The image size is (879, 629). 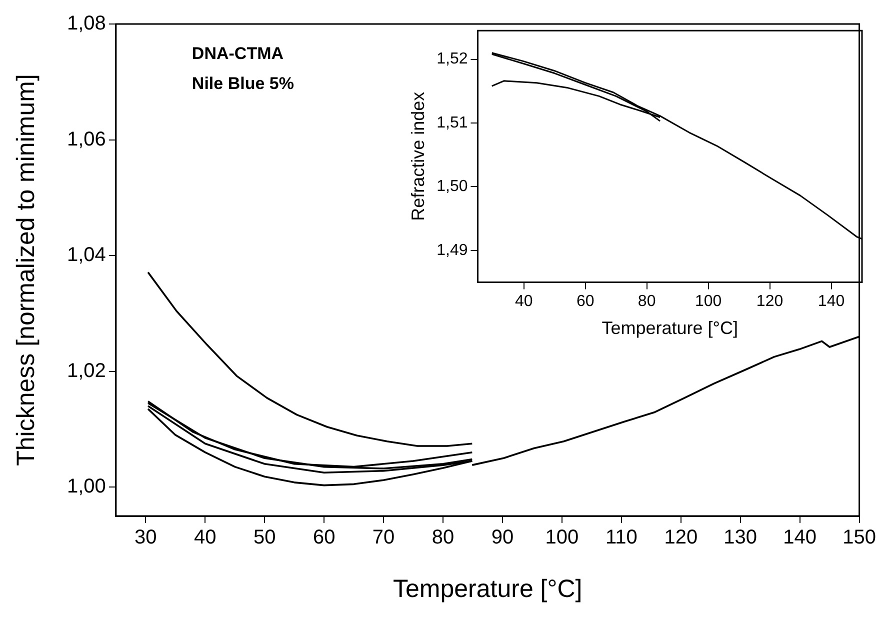 I want to click on y-tick-label: 1,50, so click(x=452, y=187).